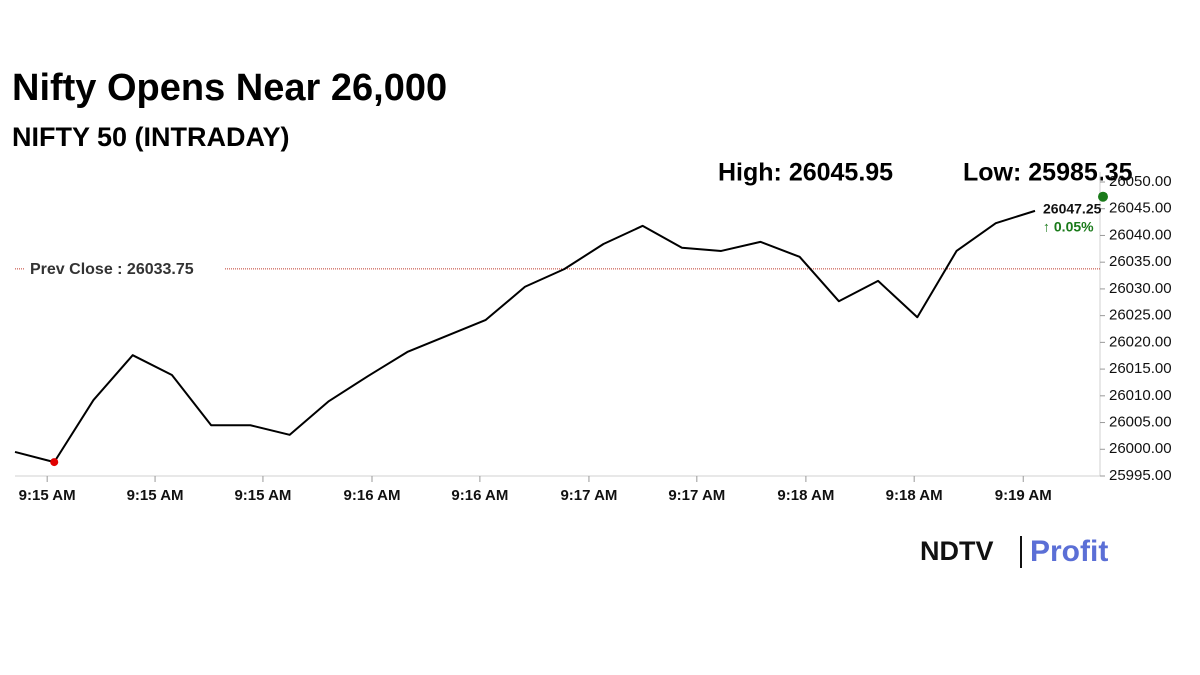 The width and height of the screenshot is (1200, 675). I want to click on change-label: ↑ 0.05%, so click(1068, 227).